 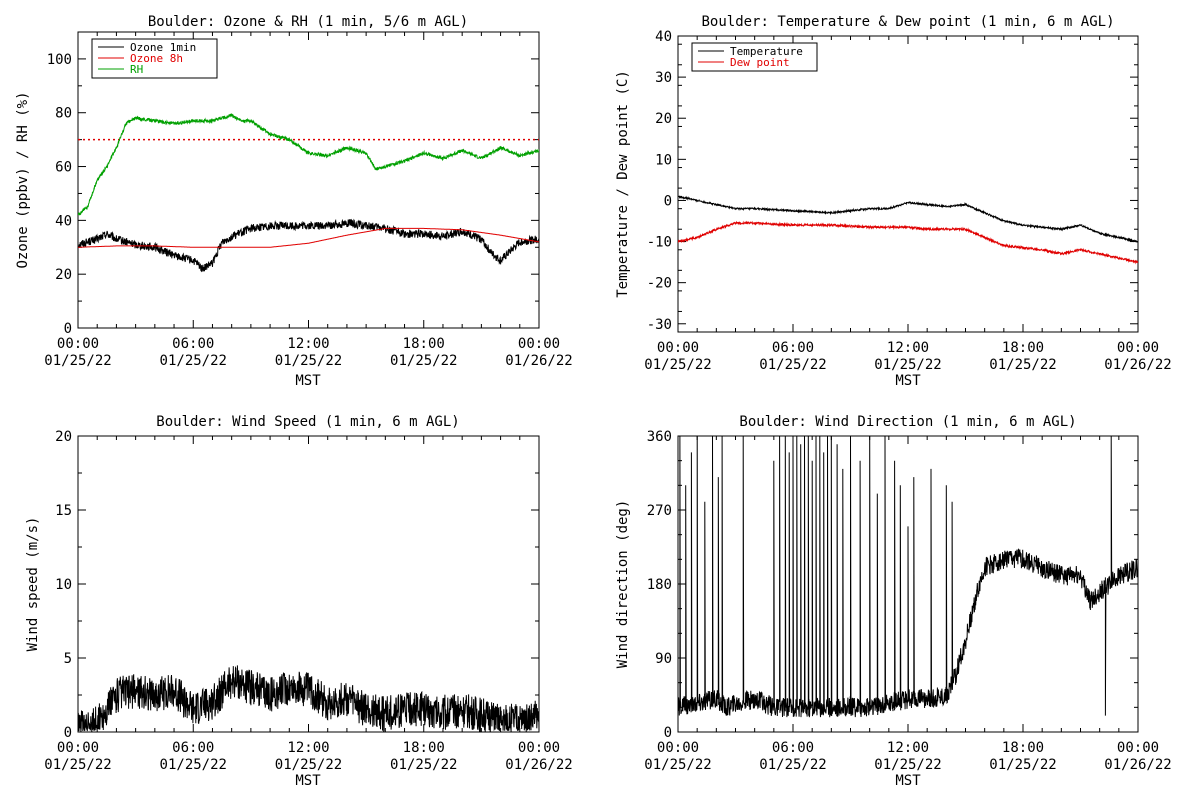 I want to click on chart-title: Boulder: Wind Speed (1 min, 6 m AGL), so click(x=307, y=422).